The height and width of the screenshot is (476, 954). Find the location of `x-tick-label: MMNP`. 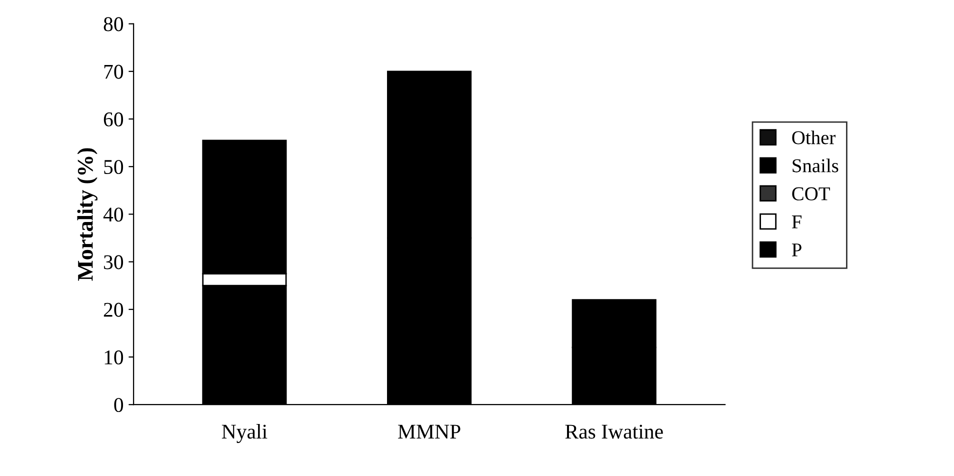

x-tick-label: MMNP is located at coordinates (429, 431).